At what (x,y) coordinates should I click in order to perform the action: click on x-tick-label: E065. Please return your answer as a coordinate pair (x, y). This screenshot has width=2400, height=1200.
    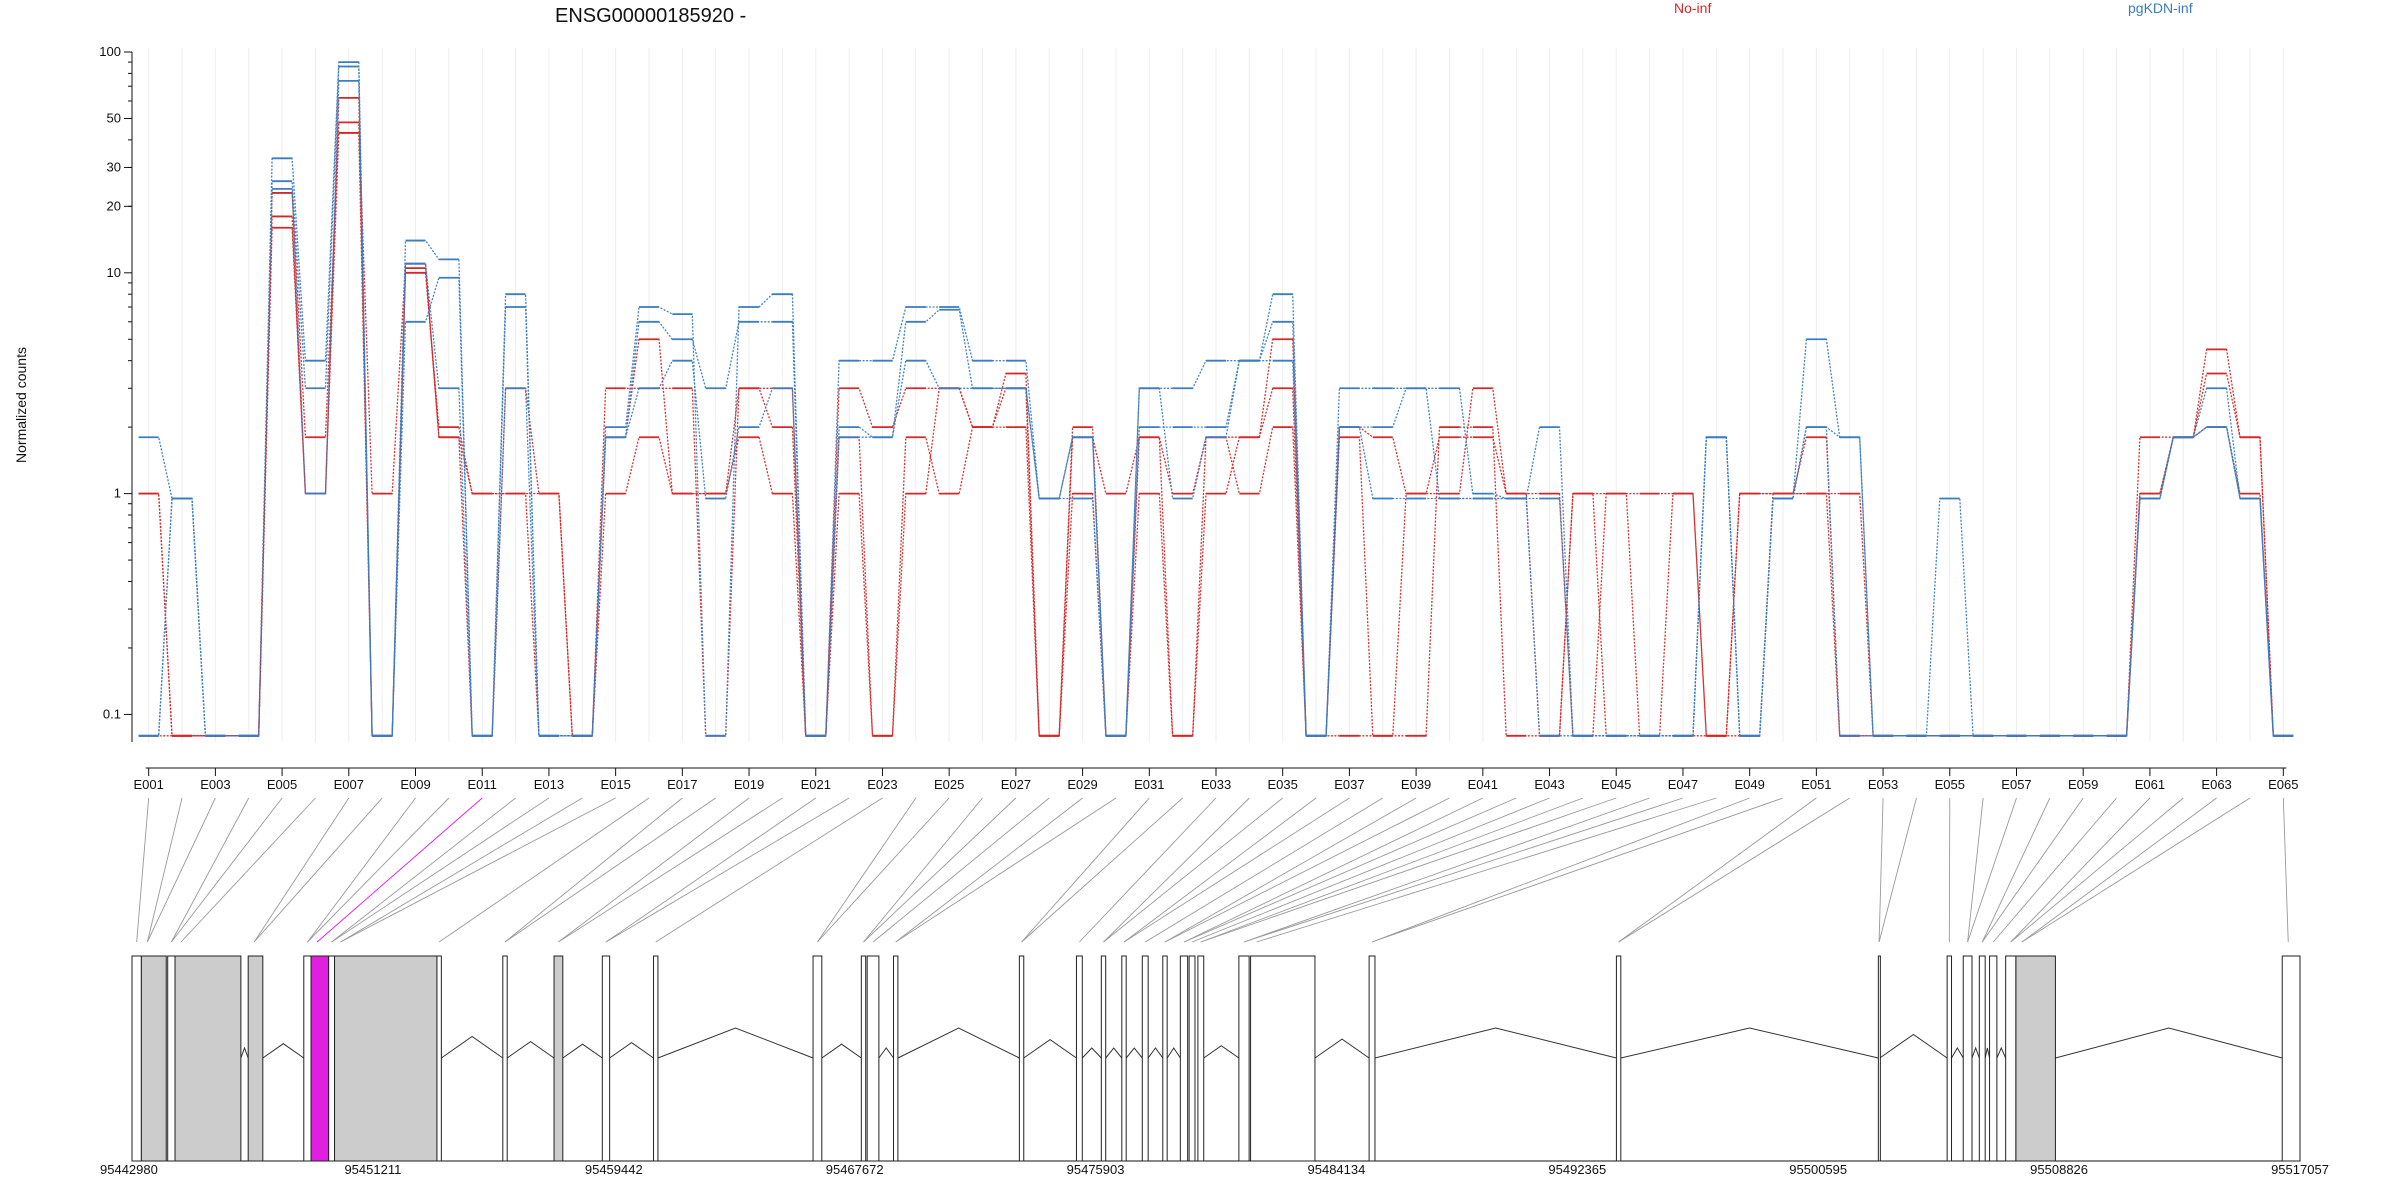
    Looking at the image, I should click on (2283, 784).